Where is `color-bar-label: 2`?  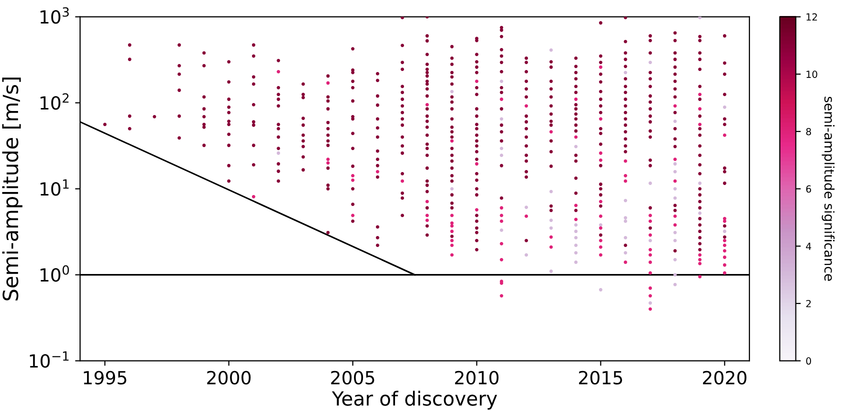
color-bar-label: 2 is located at coordinates (808, 304).